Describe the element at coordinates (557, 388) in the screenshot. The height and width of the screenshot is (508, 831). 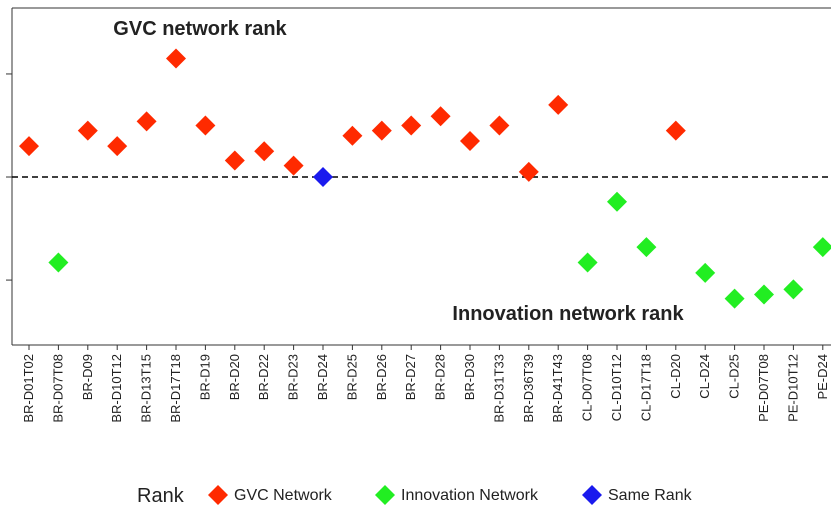
I see `x-tick-label: BR-D41T43` at that location.